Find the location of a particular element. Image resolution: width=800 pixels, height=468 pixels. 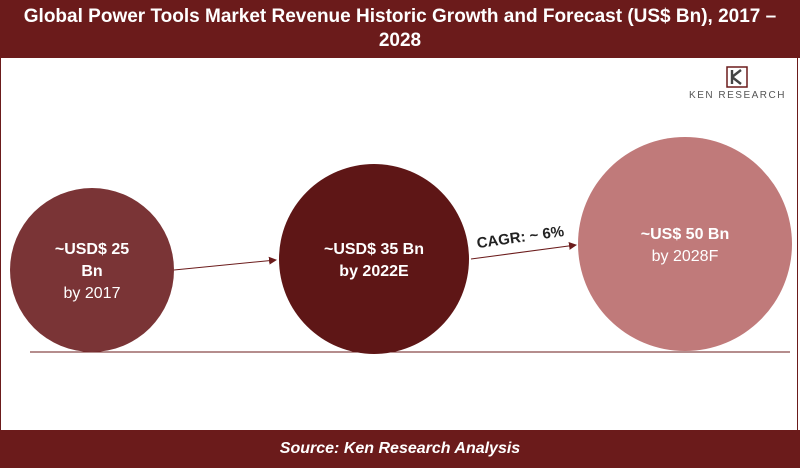

bubble-2022-label-year: by 2022E is located at coordinates (374, 271).